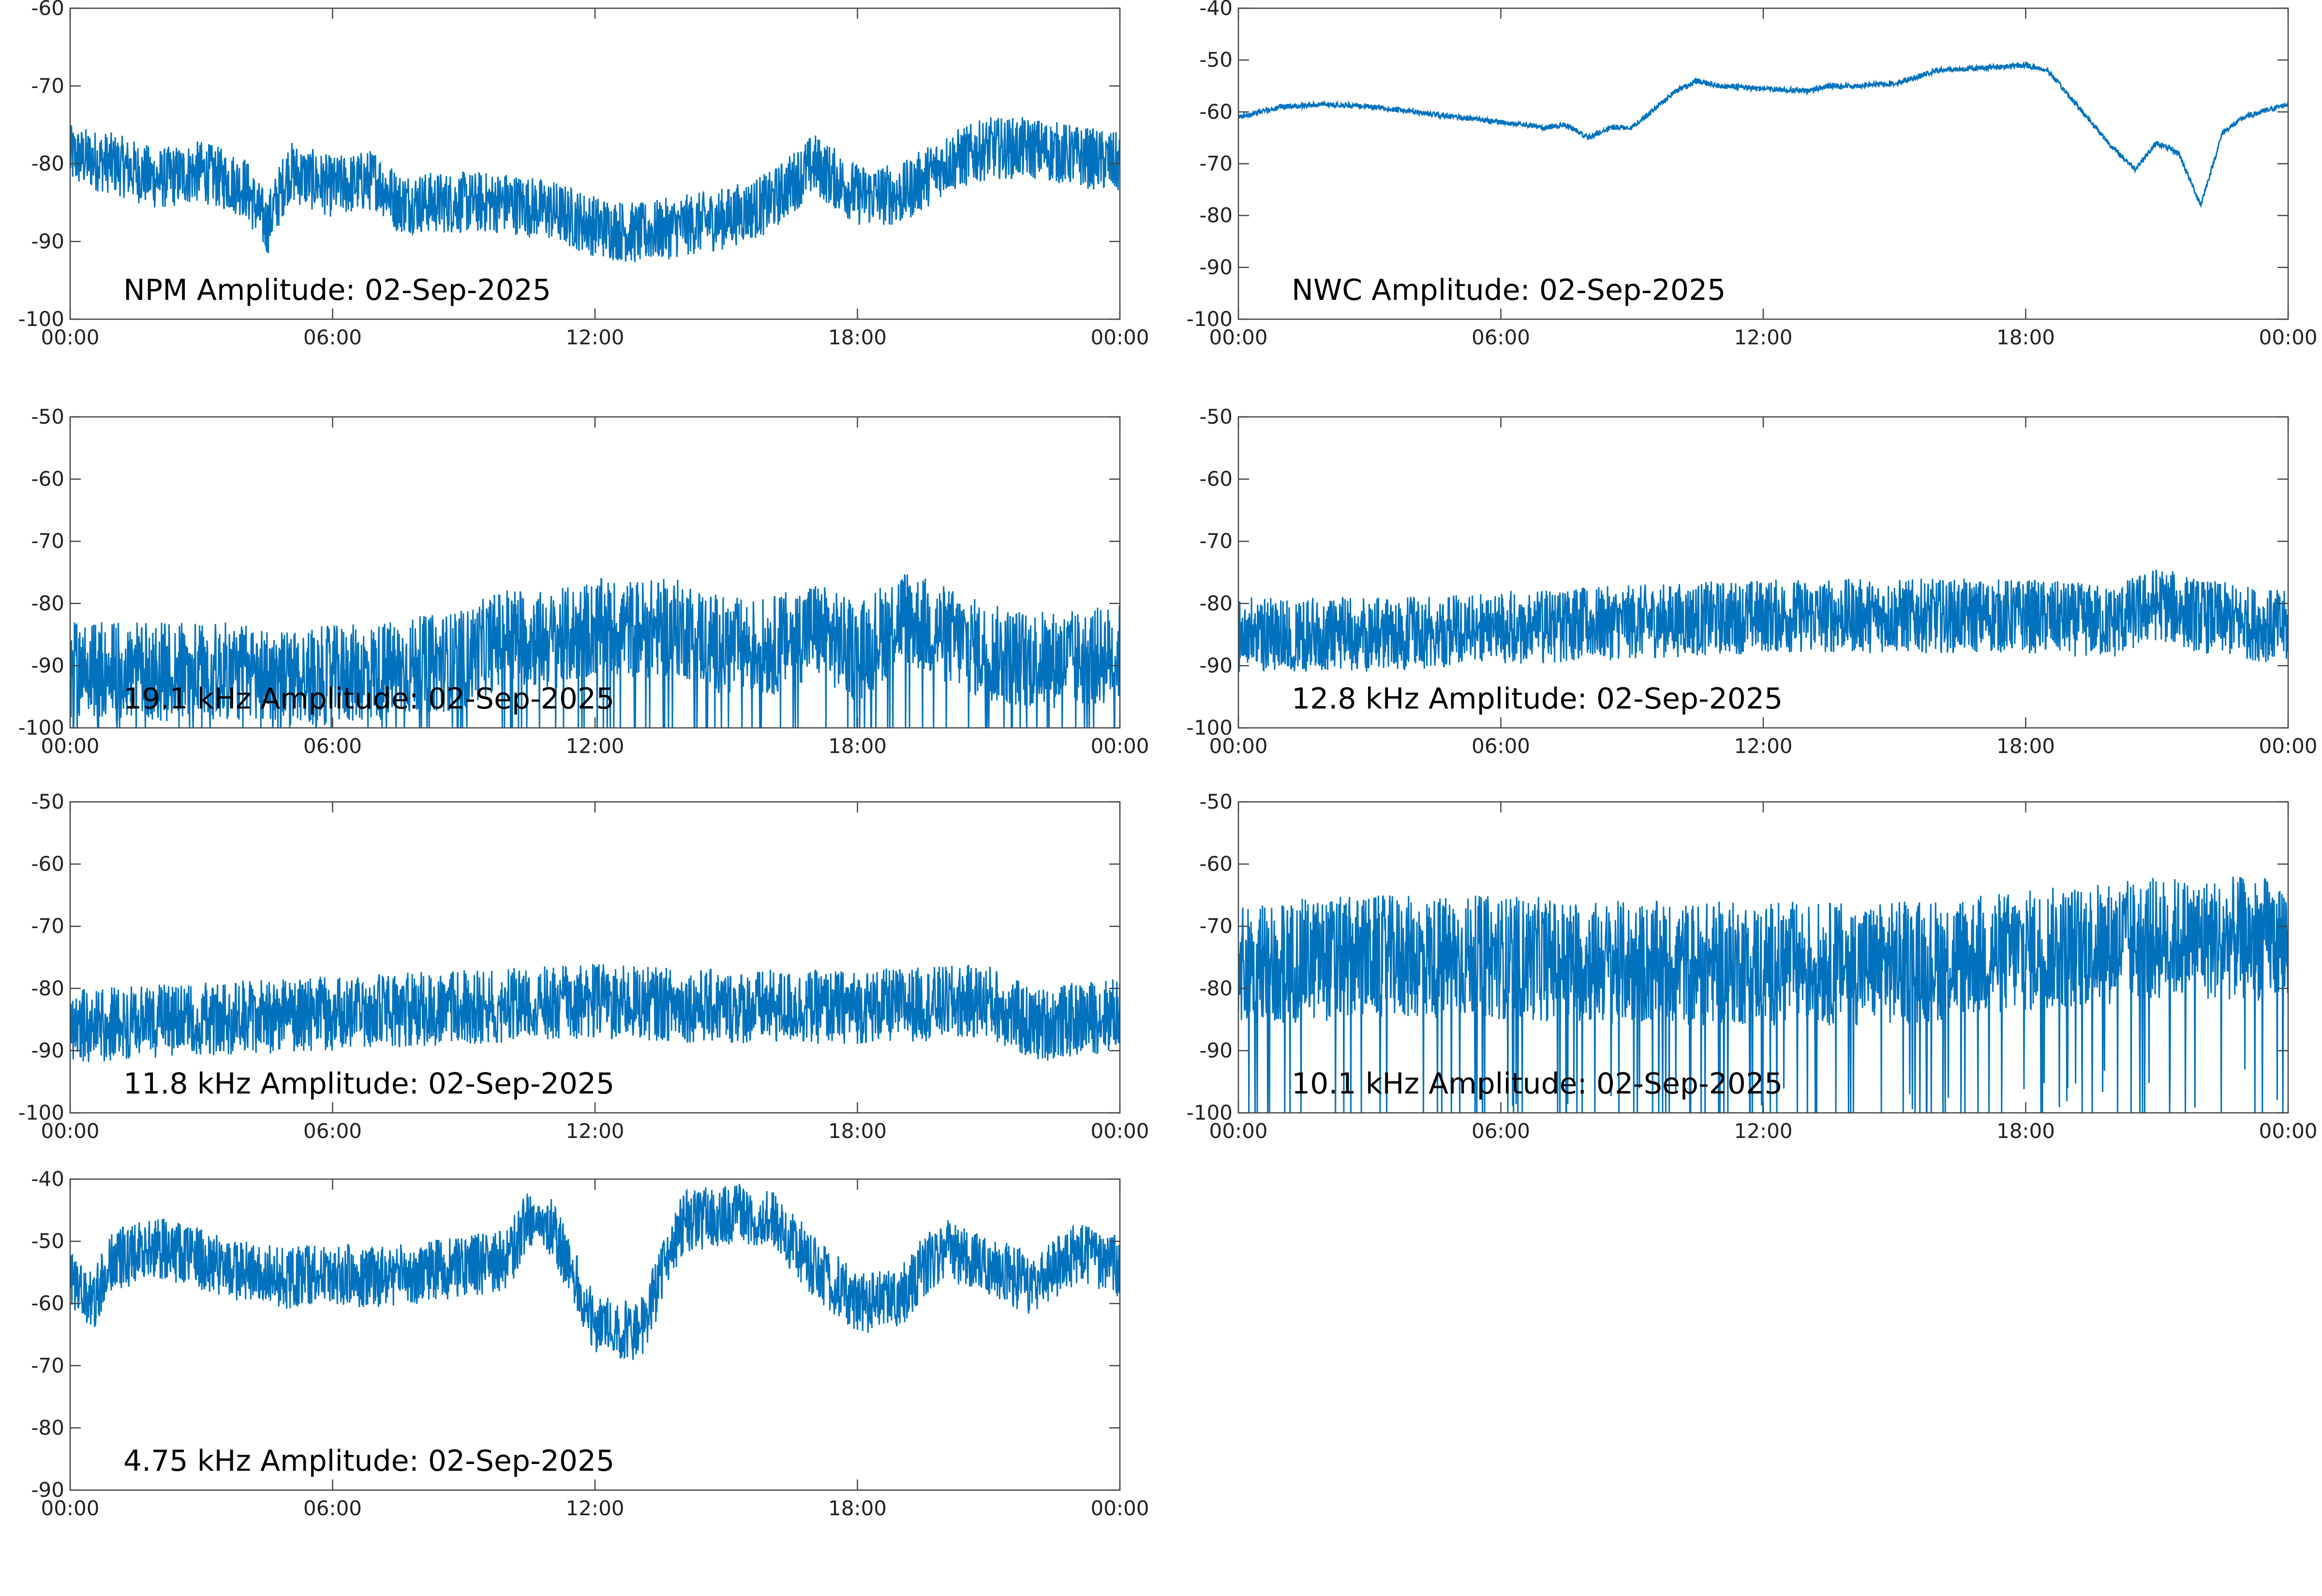  What do you see at coordinates (368, 1084) in the screenshot?
I see `panel-title: 11.8 kHz Amplitude: 02-Sep-2025` at bounding box center [368, 1084].